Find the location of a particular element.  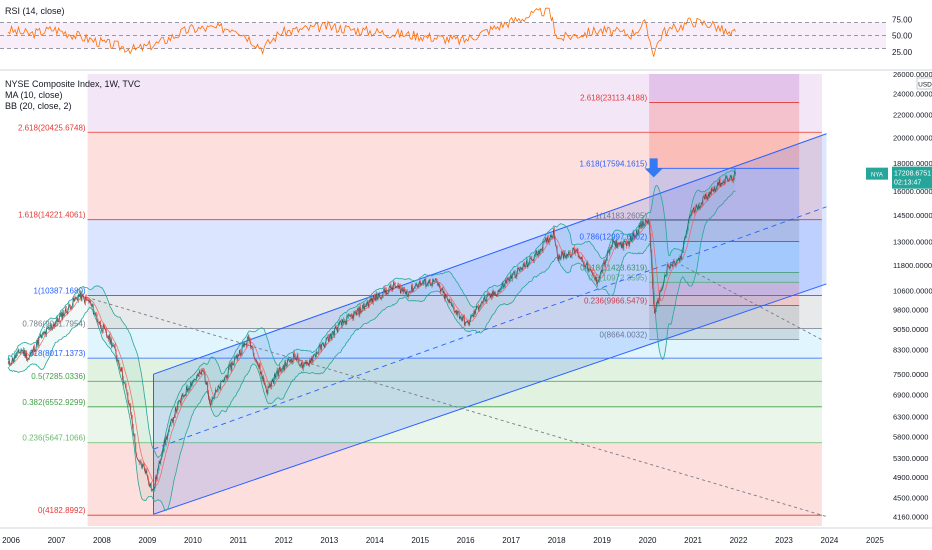

price-tick-label: 11800.0000 is located at coordinates (912, 265).